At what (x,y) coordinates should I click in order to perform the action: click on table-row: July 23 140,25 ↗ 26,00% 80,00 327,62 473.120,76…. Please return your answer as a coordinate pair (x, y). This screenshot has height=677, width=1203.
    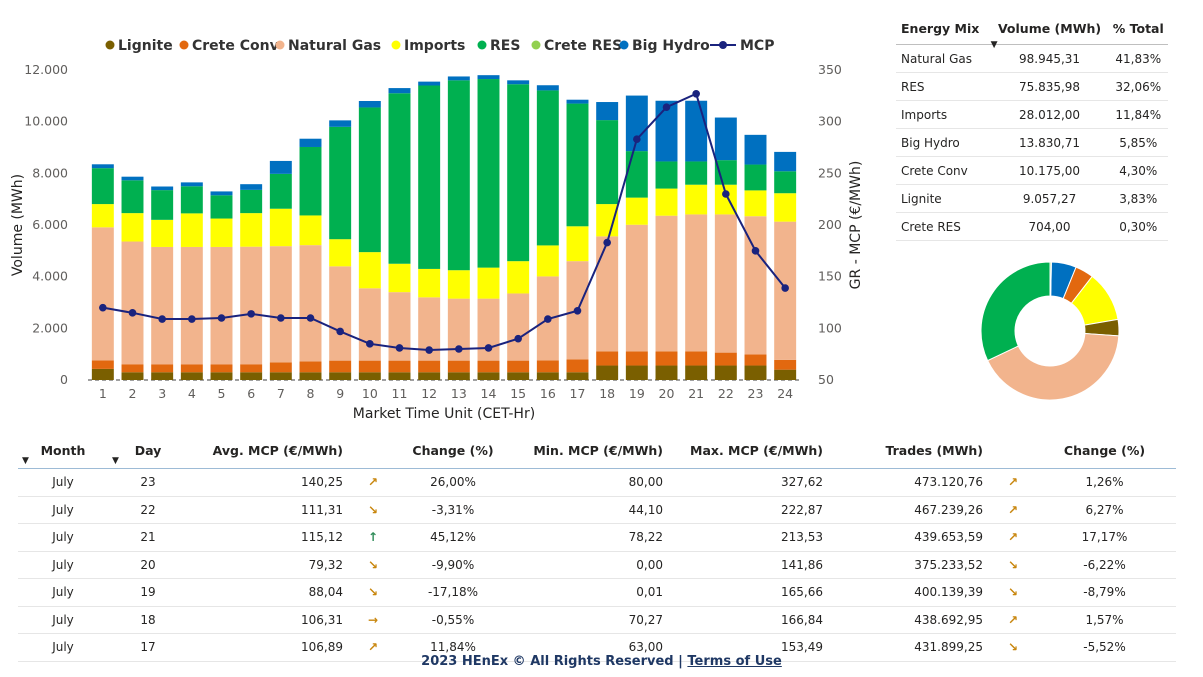
    Looking at the image, I should click on (597, 482).